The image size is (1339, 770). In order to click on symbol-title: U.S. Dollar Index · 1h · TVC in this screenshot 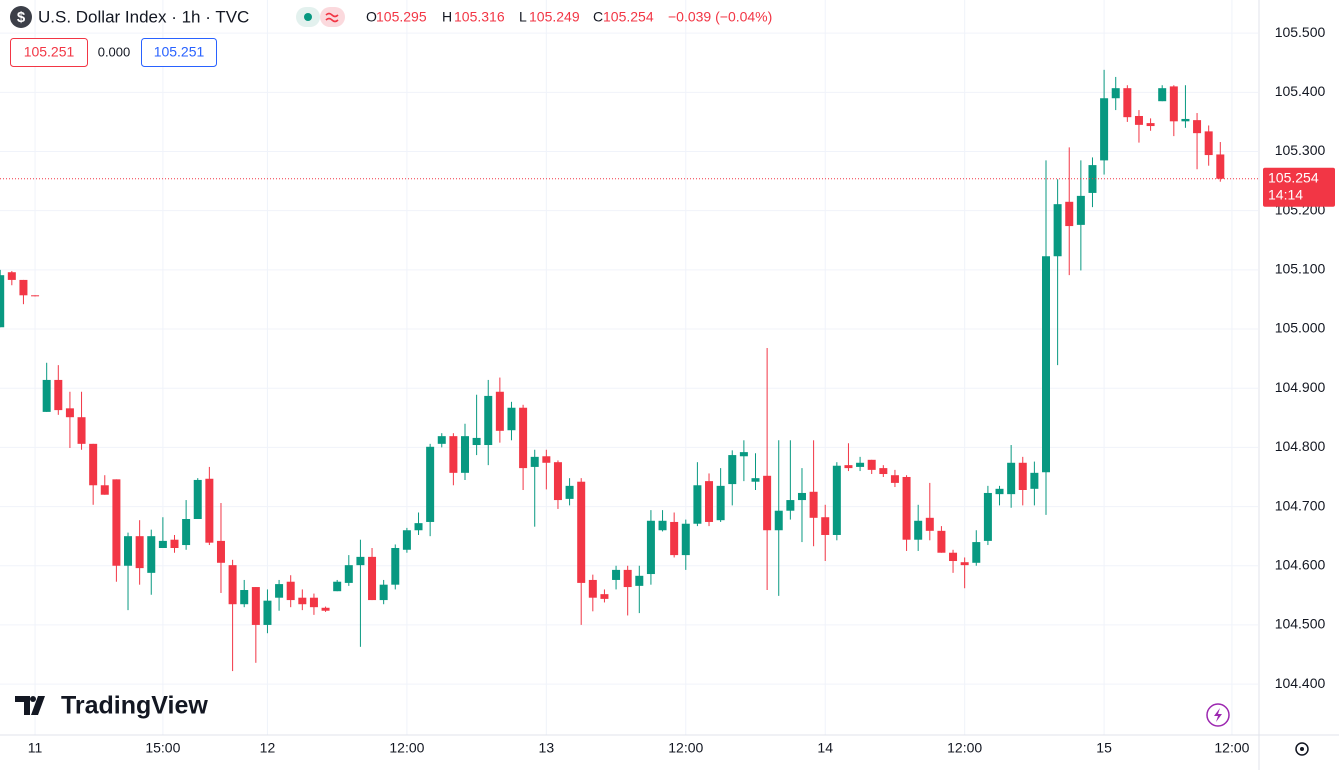, I will do `click(143, 16)`.